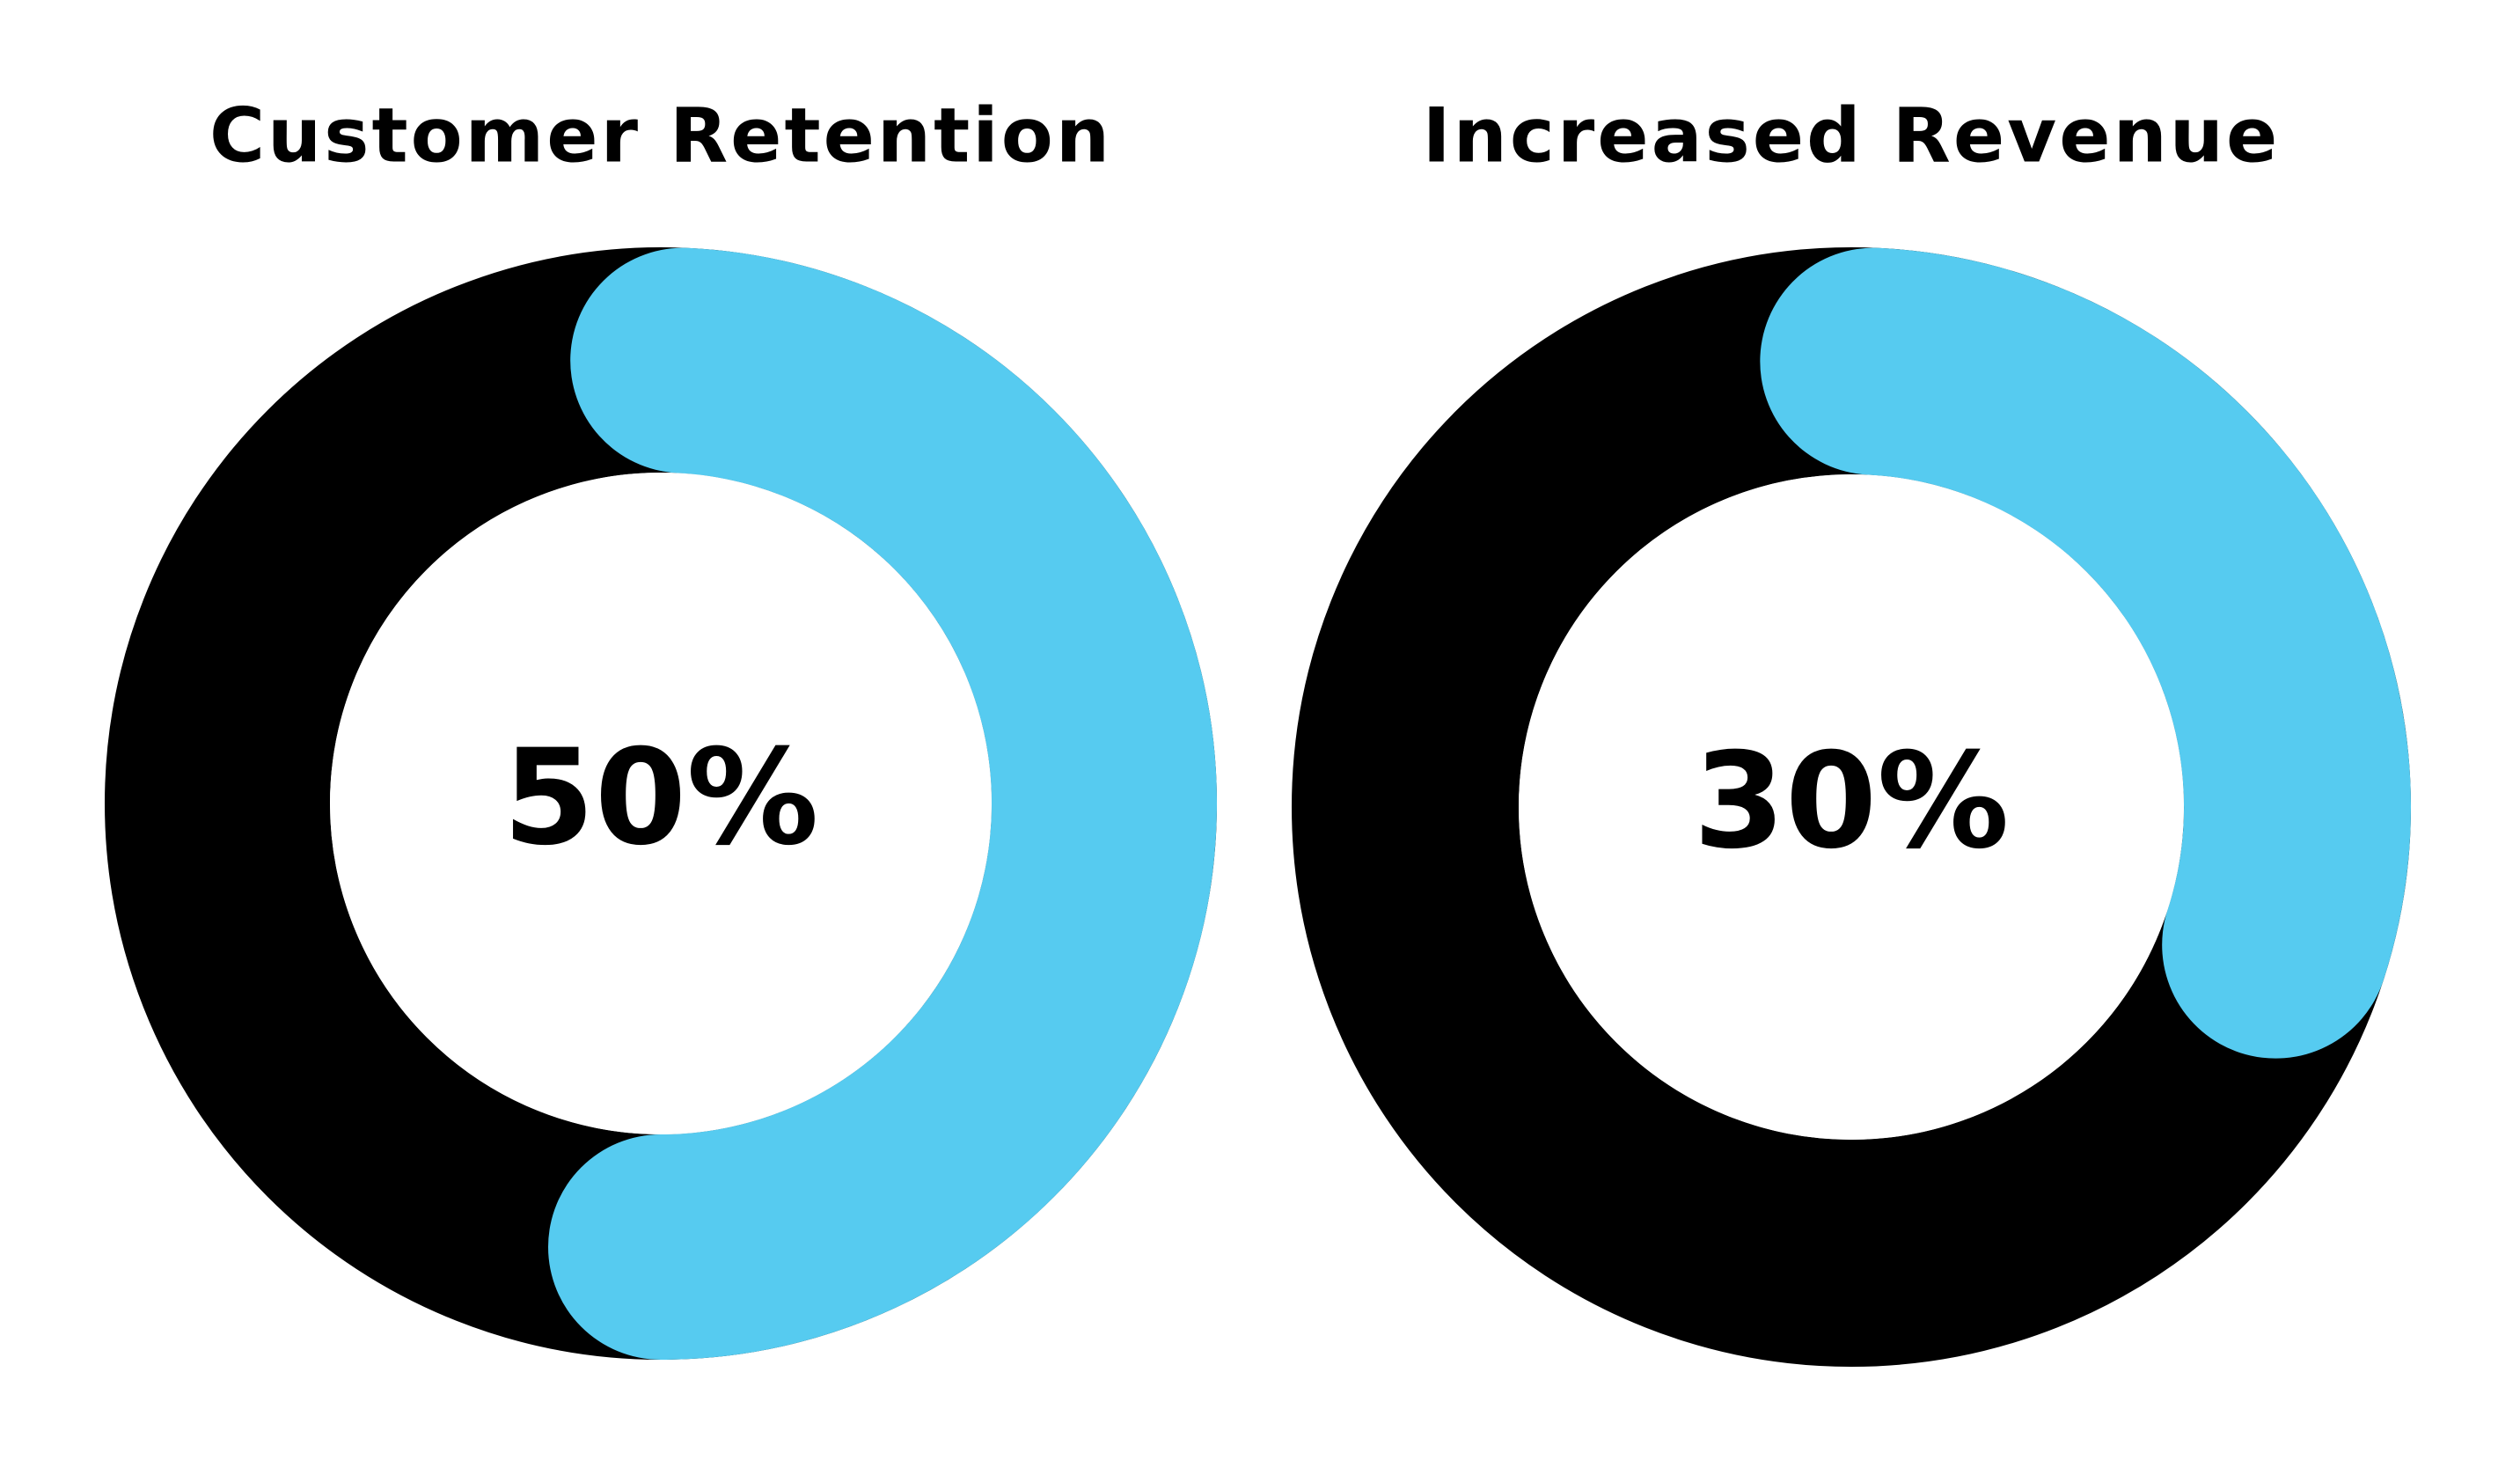 The image size is (2520, 1475). I want to click on chart-title: Customer Retention, so click(660, 136).